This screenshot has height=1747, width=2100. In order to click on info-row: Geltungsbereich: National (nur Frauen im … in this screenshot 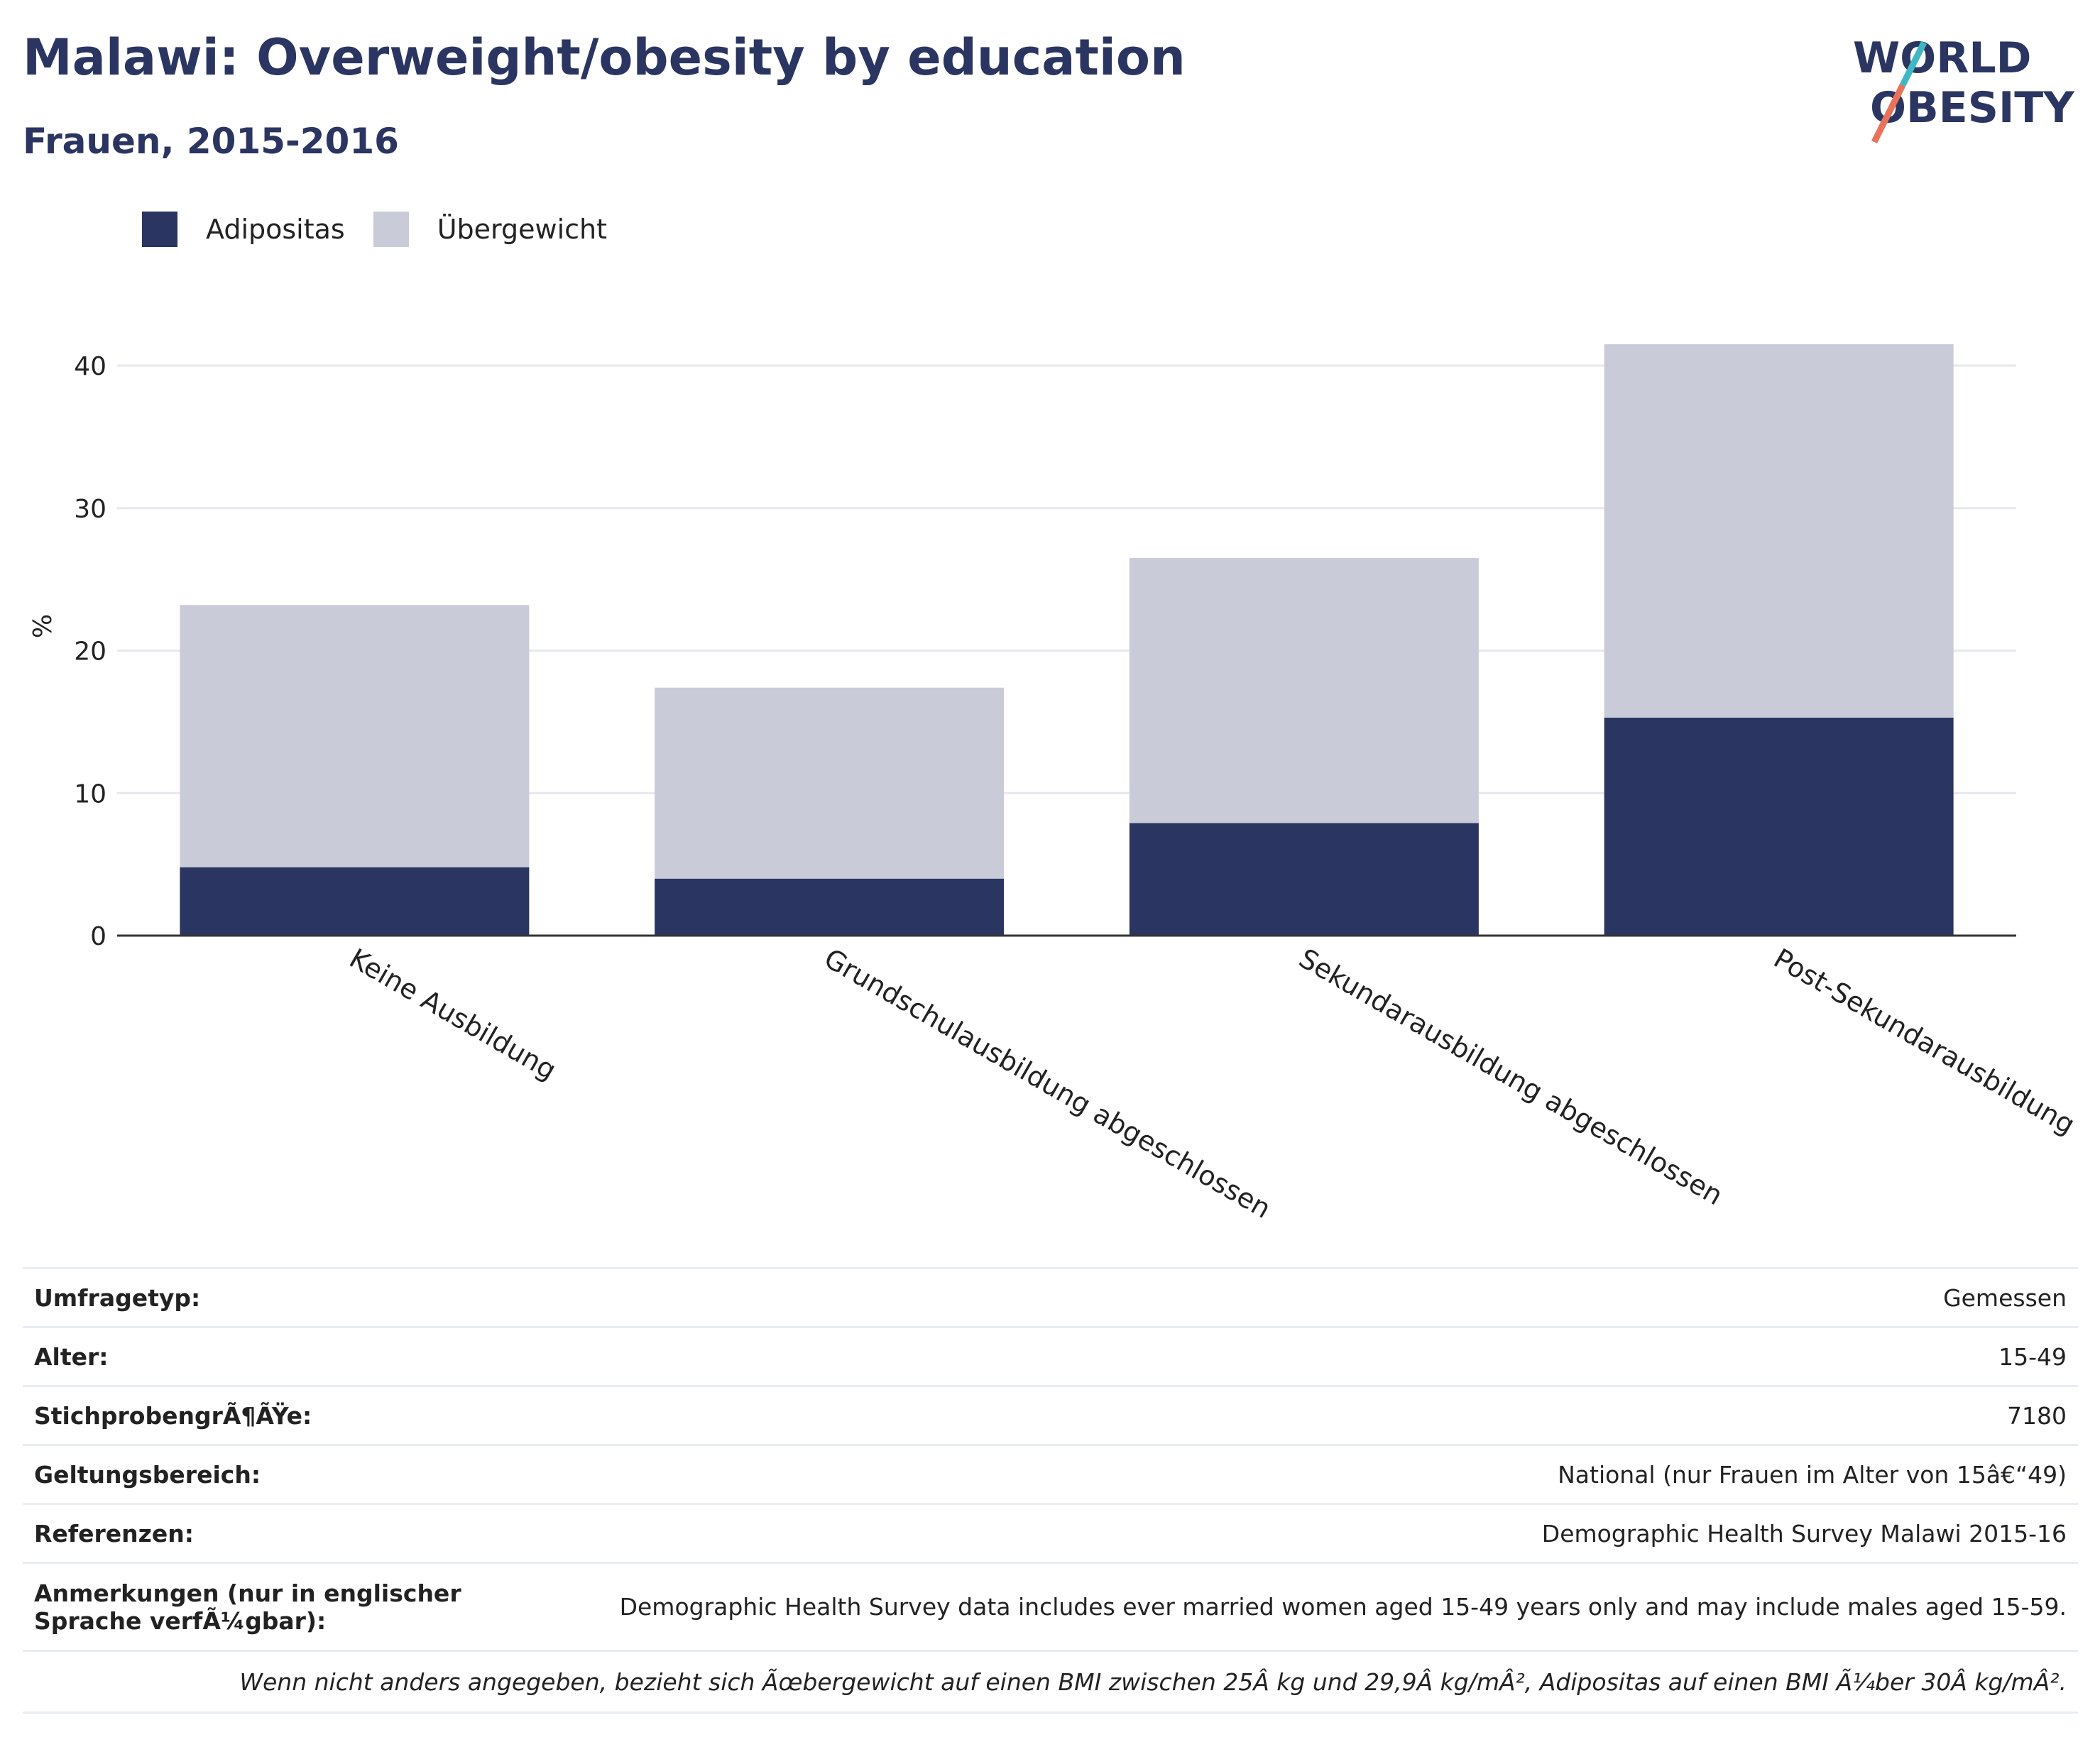, I will do `click(1050, 1473)`.